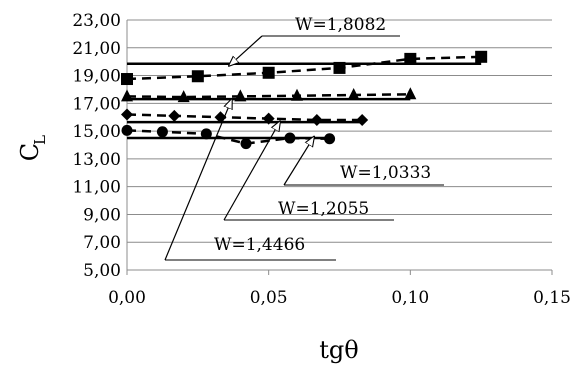  Describe the element at coordinates (102, 215) in the screenshot. I see `y-tick-label: 9,00` at that location.